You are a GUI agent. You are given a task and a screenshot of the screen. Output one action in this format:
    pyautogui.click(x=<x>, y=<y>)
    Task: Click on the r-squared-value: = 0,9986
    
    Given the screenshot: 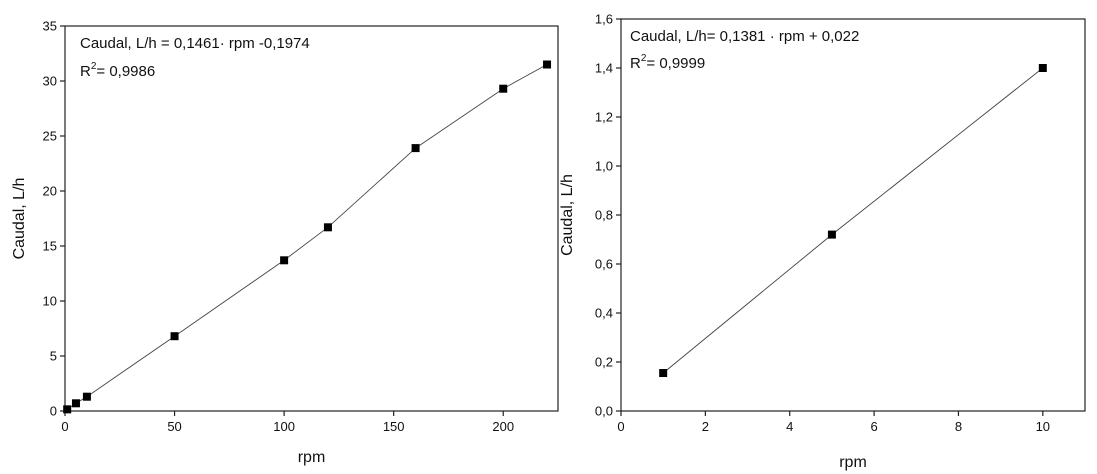 What is the action you would take?
    pyautogui.click(x=125, y=71)
    